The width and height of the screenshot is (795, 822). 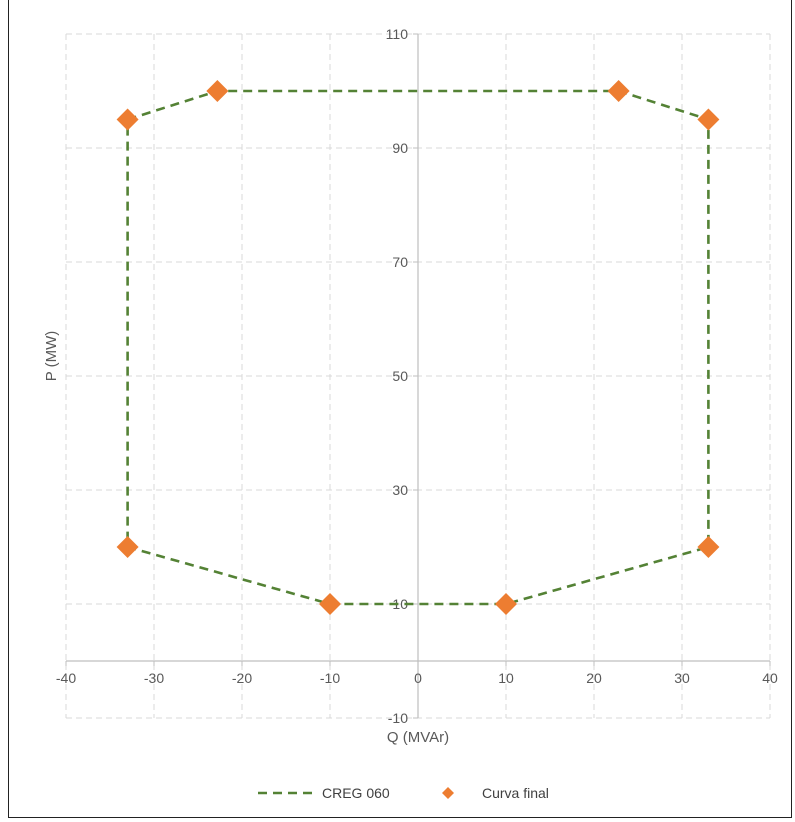 What do you see at coordinates (448, 793) in the screenshot?
I see `legend-swatch-curva-final` at bounding box center [448, 793].